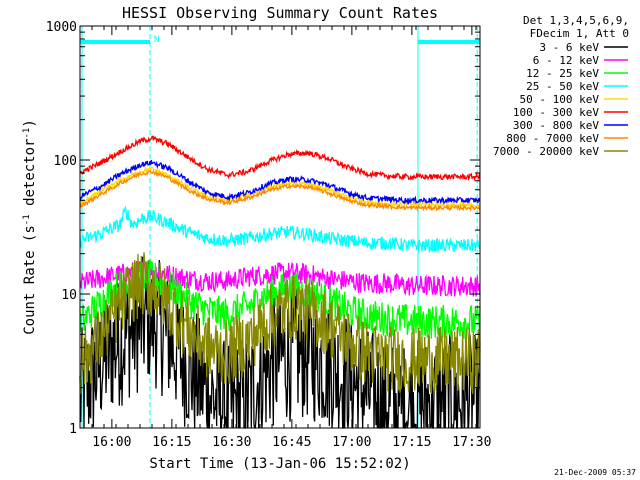  I want to click on x-tick-label-2: 16:30, so click(231, 442).